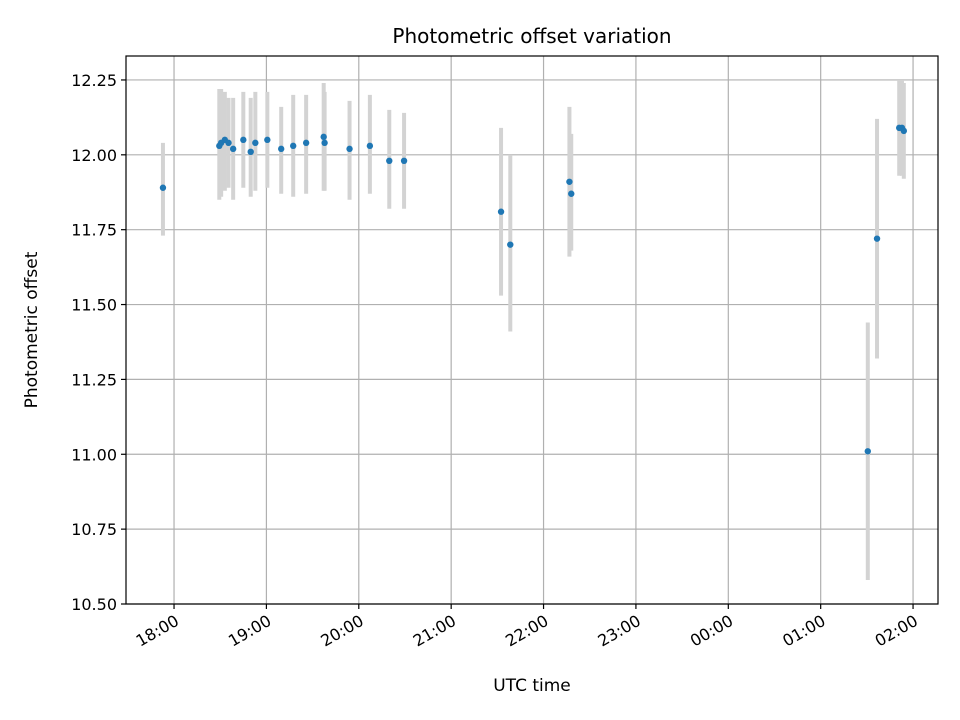 The image size is (960, 720). Describe the element at coordinates (94, 305) in the screenshot. I see `y-tick-label: 11.50` at that location.